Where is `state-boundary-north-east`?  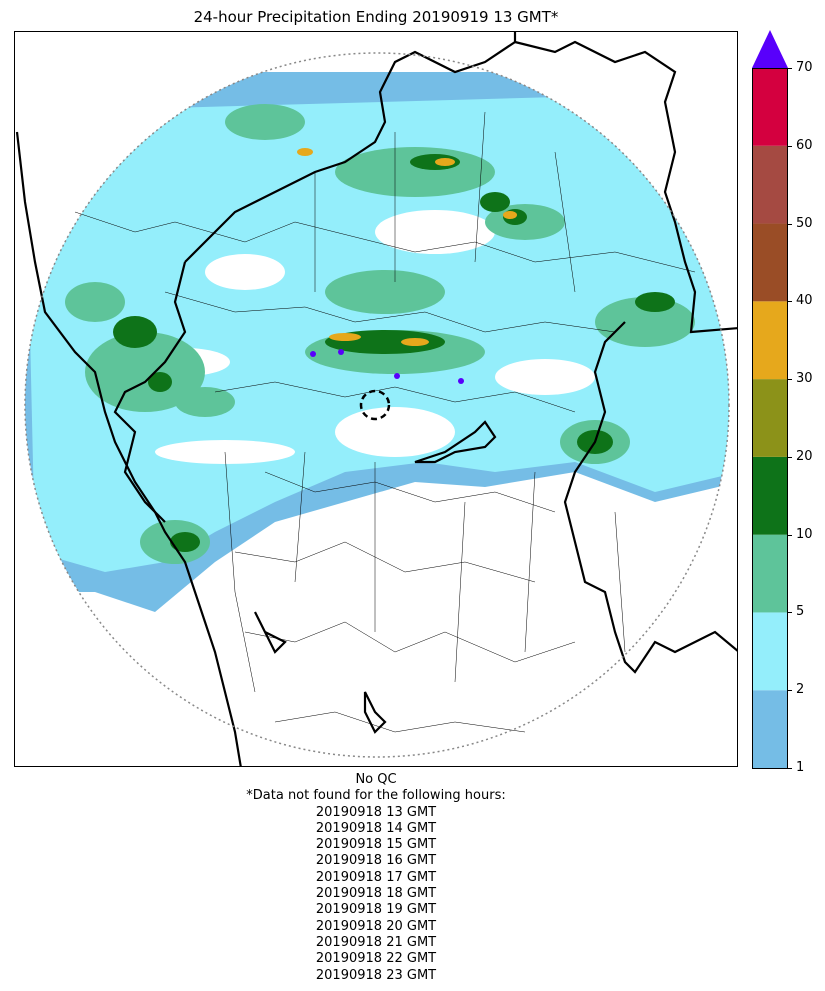 state-boundary-north-east is located at coordinates (625, 187).